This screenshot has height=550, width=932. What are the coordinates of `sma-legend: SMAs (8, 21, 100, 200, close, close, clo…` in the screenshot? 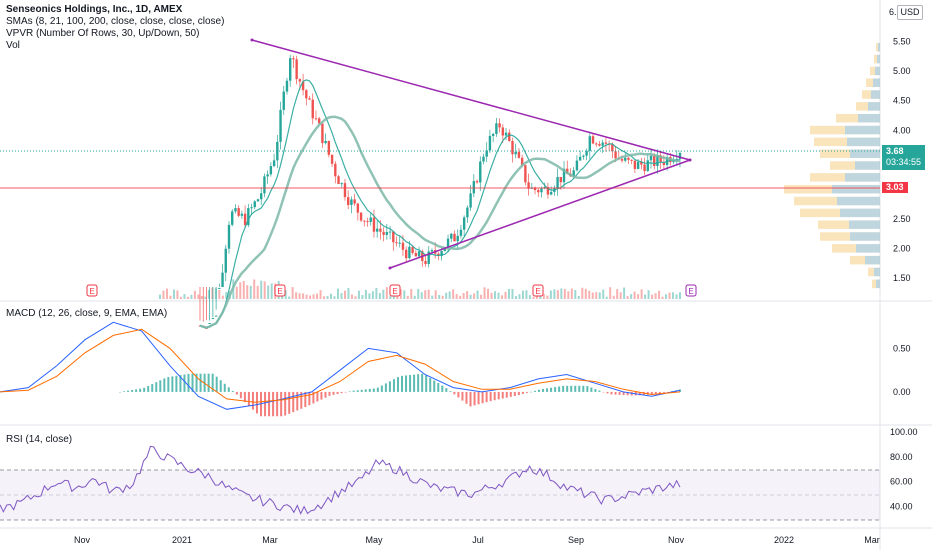 It's located at (115, 21).